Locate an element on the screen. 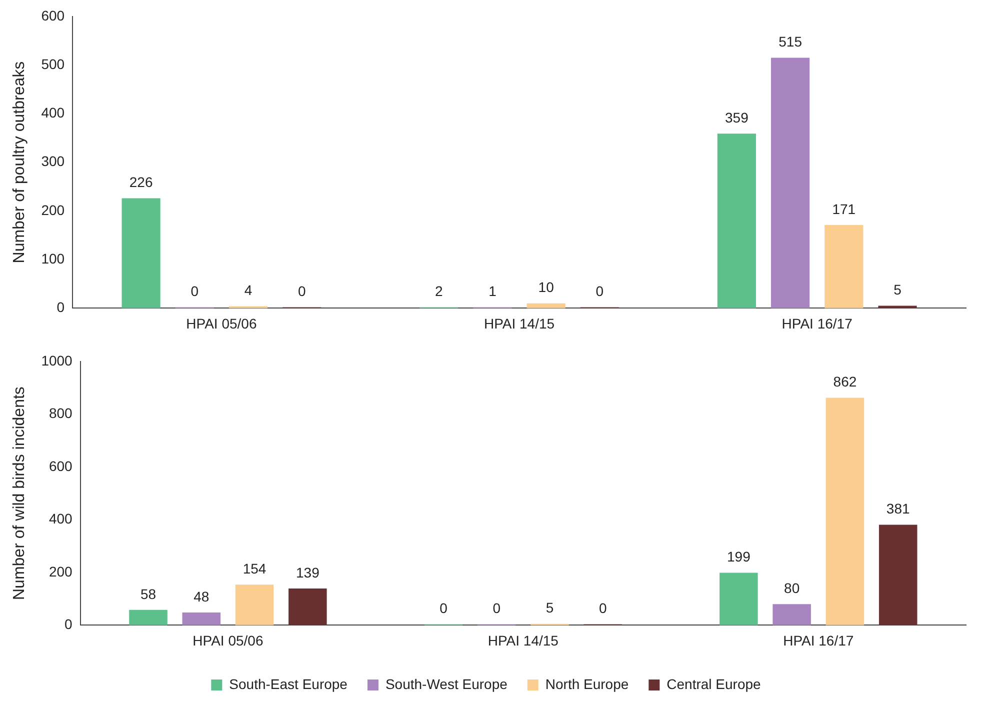  data-label: 199 is located at coordinates (739, 556).